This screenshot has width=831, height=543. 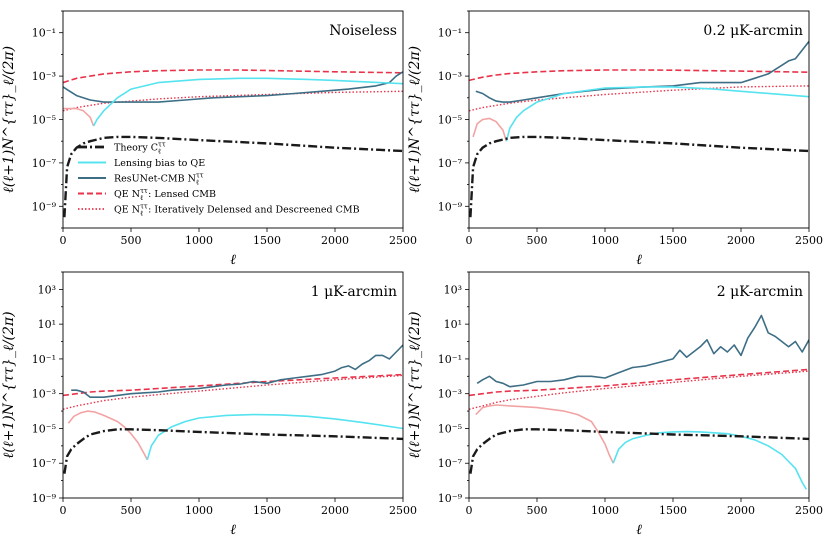 What do you see at coordinates (363, 31) in the screenshot?
I see `panel-title: Noiseless` at bounding box center [363, 31].